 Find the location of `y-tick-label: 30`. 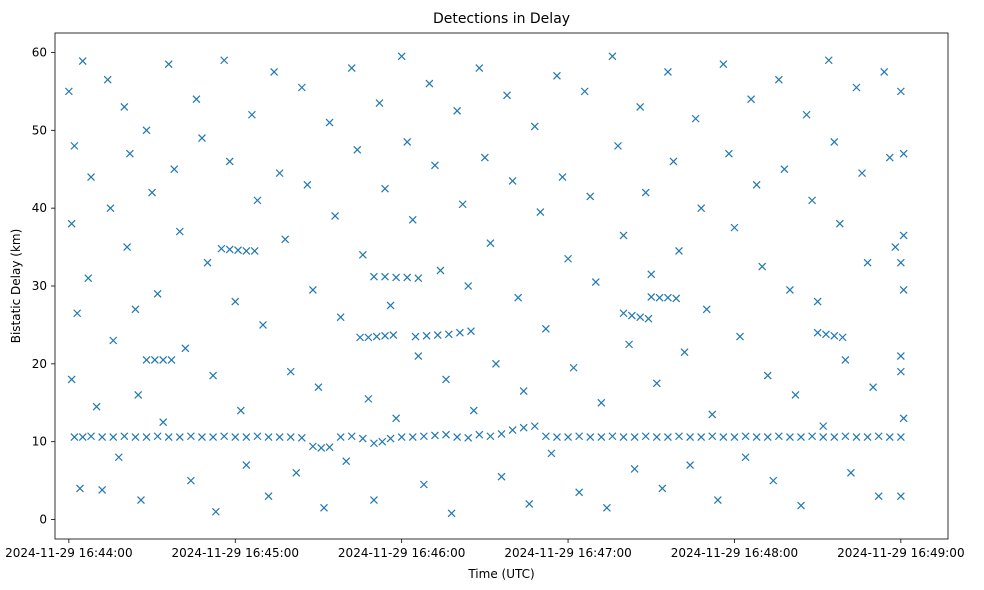

y-tick-label: 30 is located at coordinates (39, 286).